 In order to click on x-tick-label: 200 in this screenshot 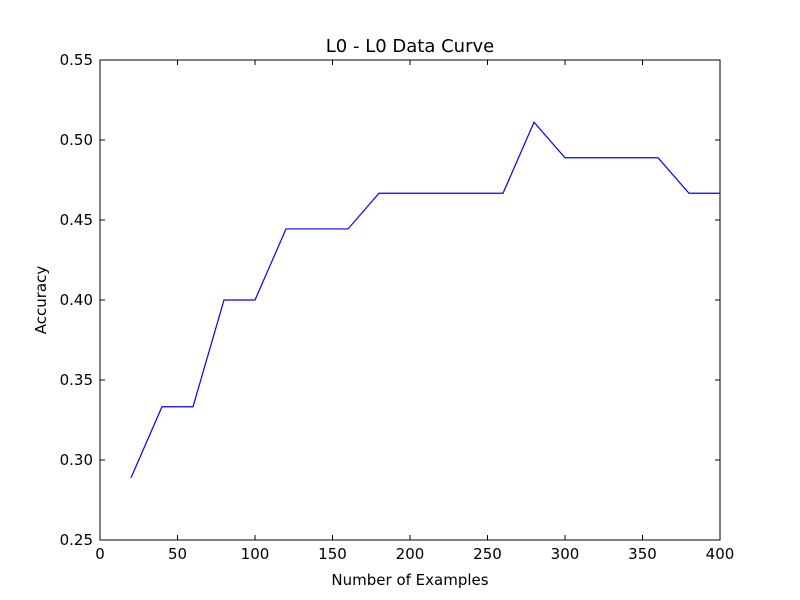, I will do `click(410, 554)`.